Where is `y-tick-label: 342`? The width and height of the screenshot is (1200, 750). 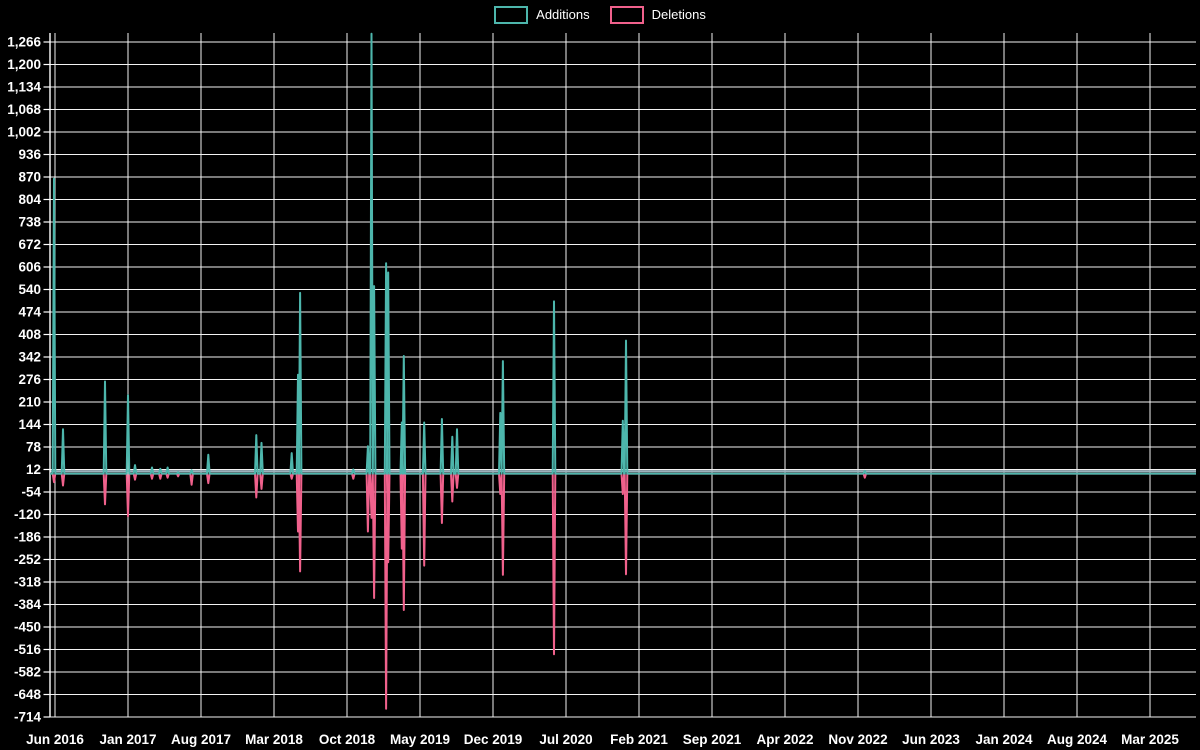 y-tick-label: 342 is located at coordinates (29, 356).